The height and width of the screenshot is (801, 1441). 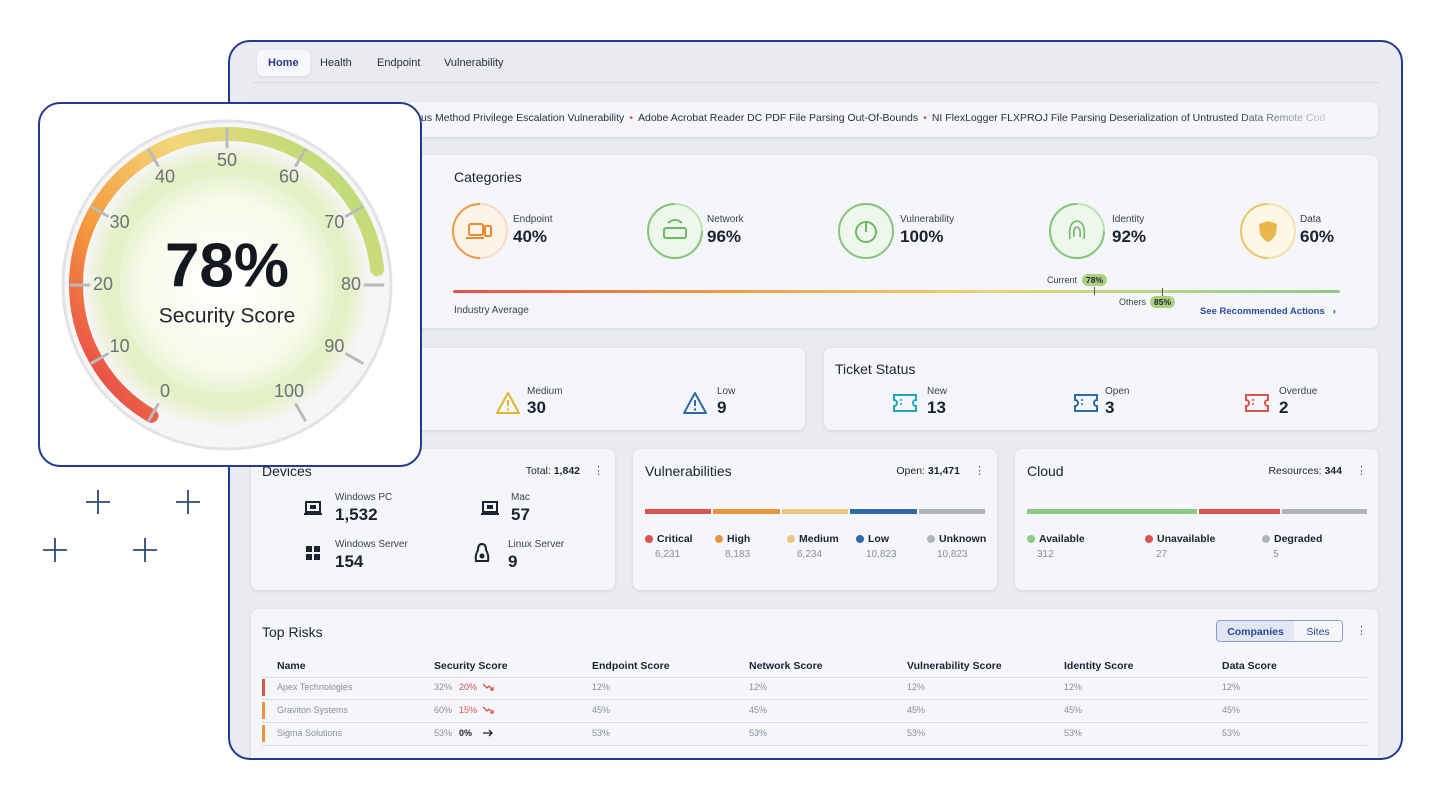 What do you see at coordinates (927, 219) in the screenshot?
I see `category-label: Vulnerability` at bounding box center [927, 219].